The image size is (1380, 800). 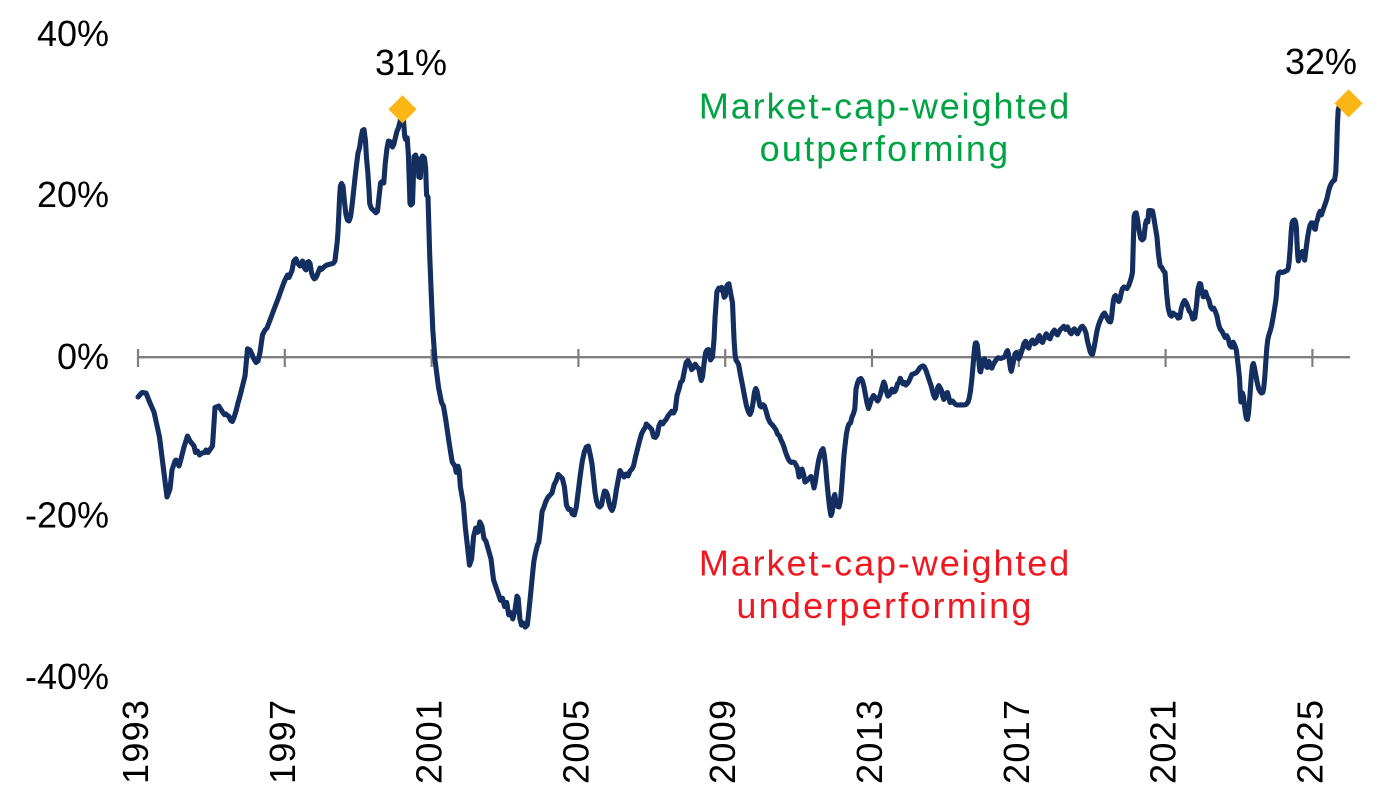 I want to click on svg-text: 20%, so click(x=73, y=194).